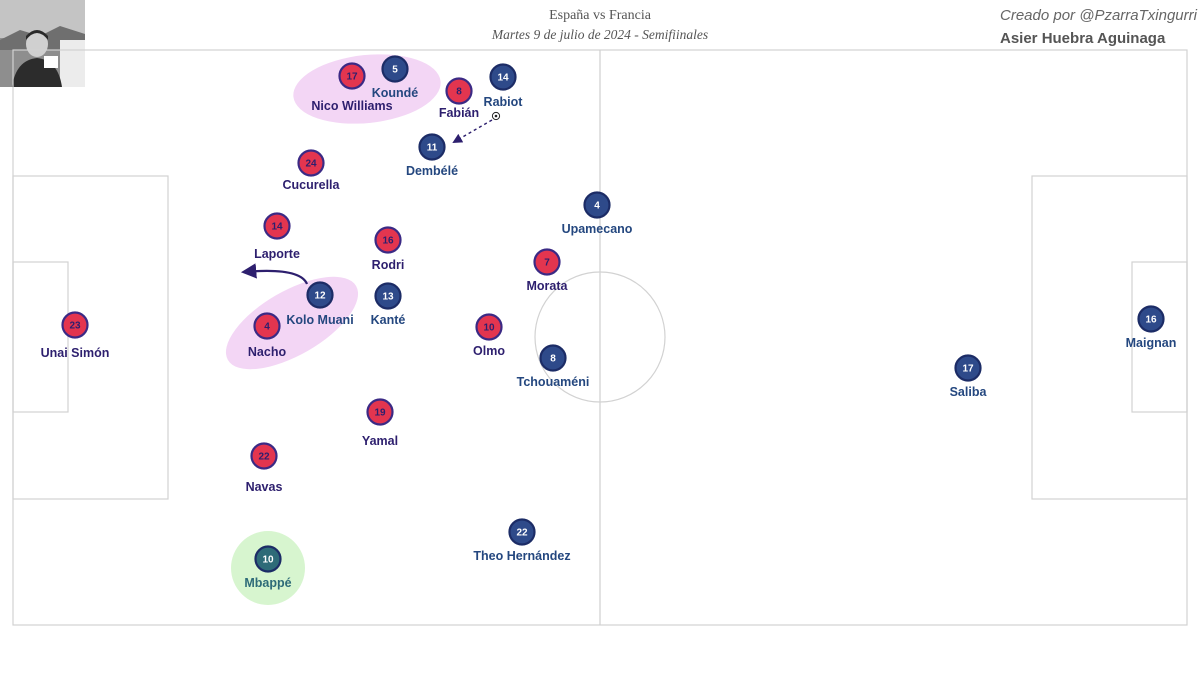  I want to click on player-marker: 16 Rodri, so click(388, 249).